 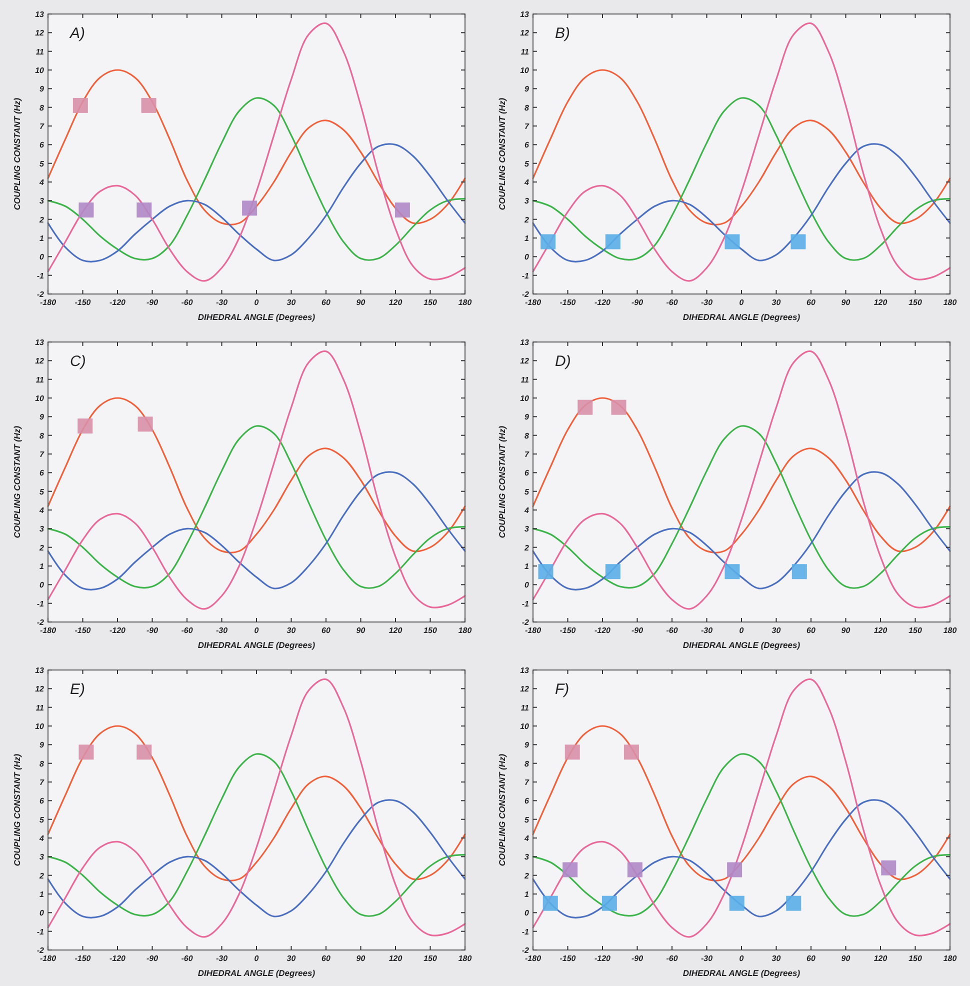 What do you see at coordinates (526, 931) in the screenshot?
I see `y-tick-label: -1` at bounding box center [526, 931].